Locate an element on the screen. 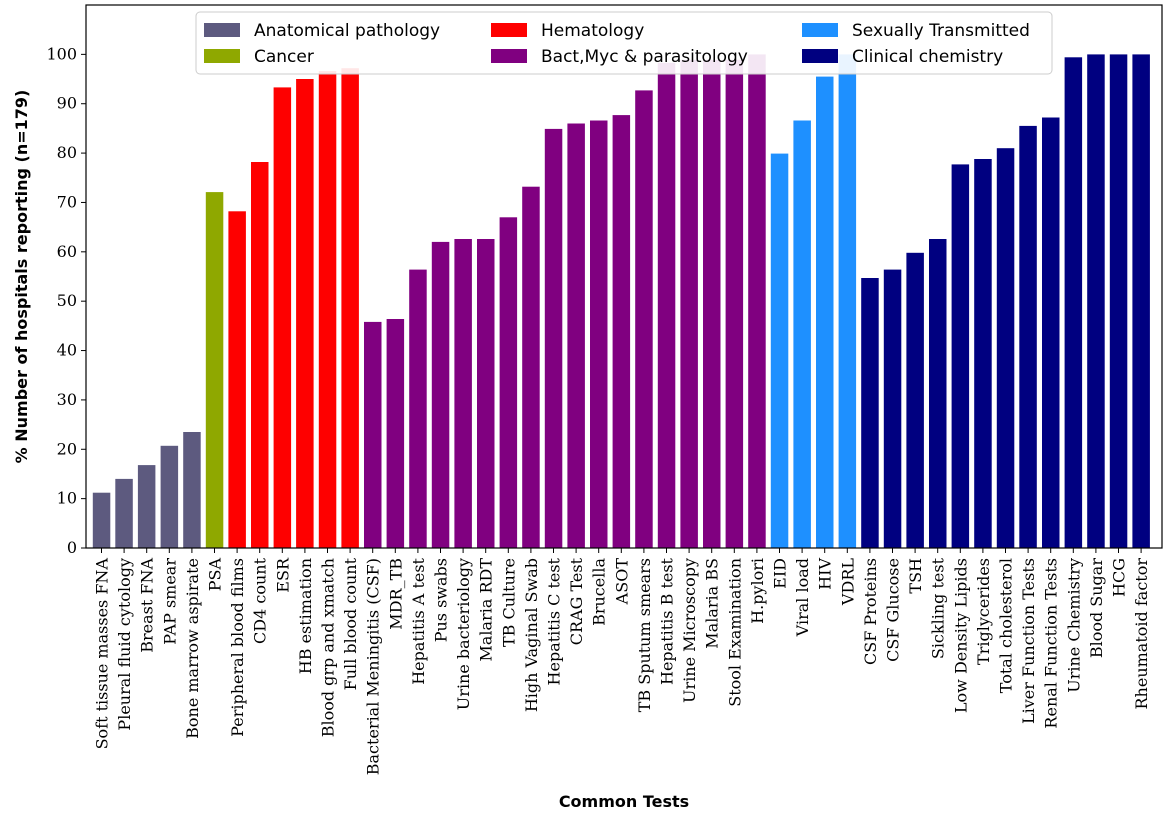 The width and height of the screenshot is (1168, 814). y-tick-label: 10 is located at coordinates (67, 498).